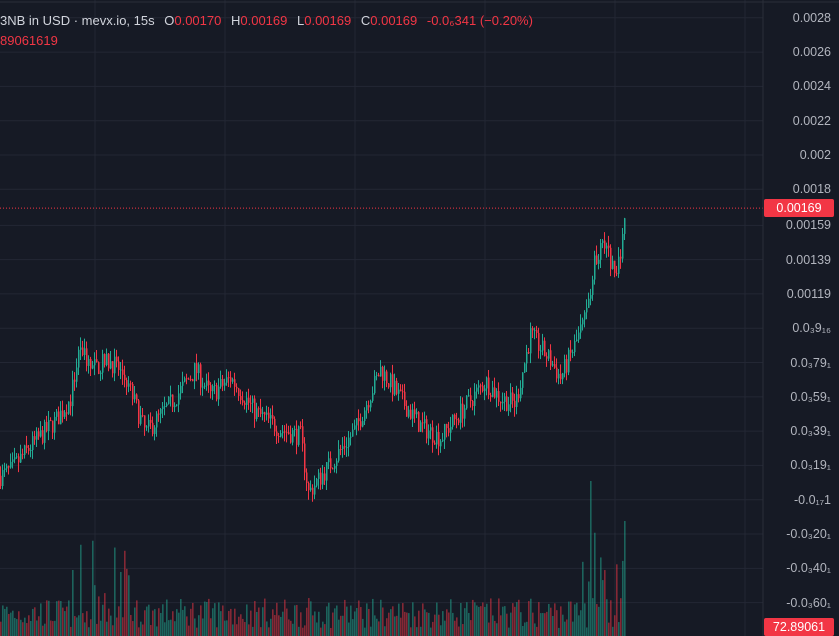 This screenshot has width=839, height=636. What do you see at coordinates (328, 20) in the screenshot?
I see `low-value: 0.00169` at bounding box center [328, 20].